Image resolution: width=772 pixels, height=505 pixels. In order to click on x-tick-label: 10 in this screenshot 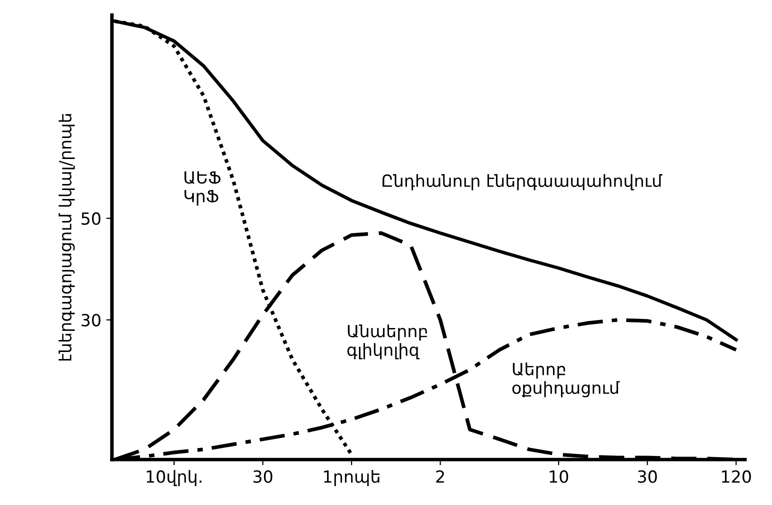, I will do `click(559, 476)`.